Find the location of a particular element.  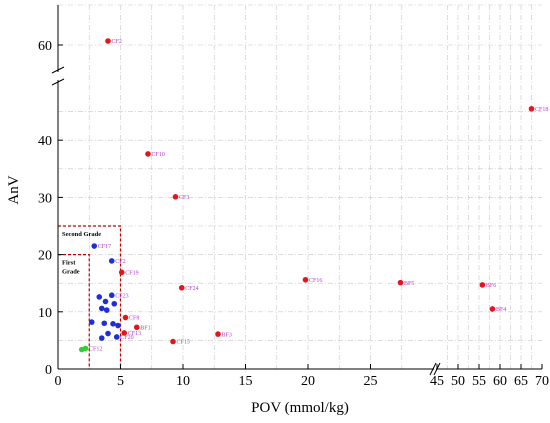

x-tick-label: 5 is located at coordinates (120, 381).